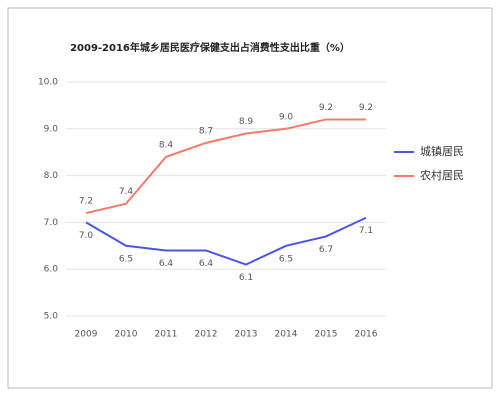 The image size is (500, 400). Describe the element at coordinates (166, 145) in the screenshot. I see `data-label: 8.4` at that location.